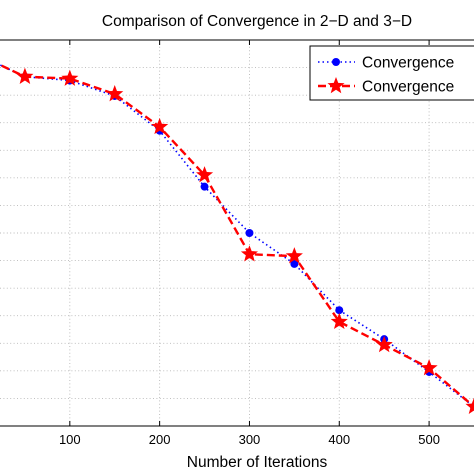 This screenshot has height=474, width=474. I want to click on x-tick-label: 200, so click(160, 439).